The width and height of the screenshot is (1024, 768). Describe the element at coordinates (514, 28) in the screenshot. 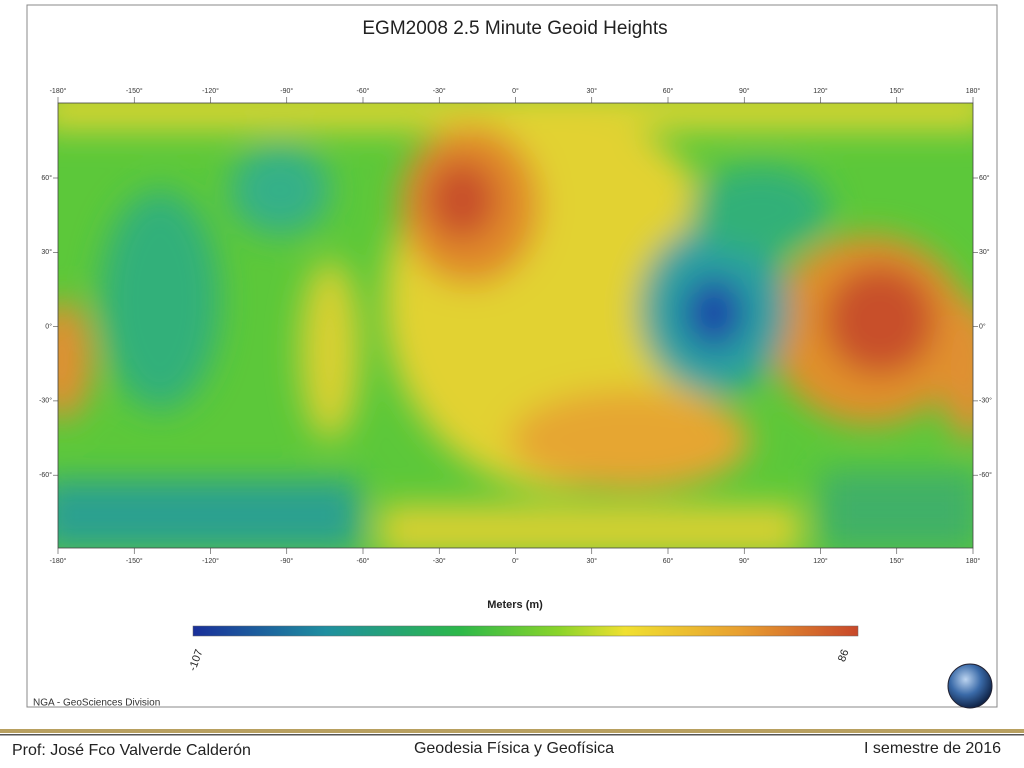

I see `map-title: EGM2008 2.5 Minute Geoid Heights` at that location.